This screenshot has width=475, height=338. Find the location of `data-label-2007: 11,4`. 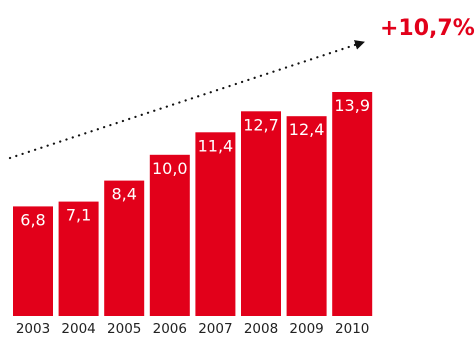

data-label-2007: 11,4 is located at coordinates (216, 145).